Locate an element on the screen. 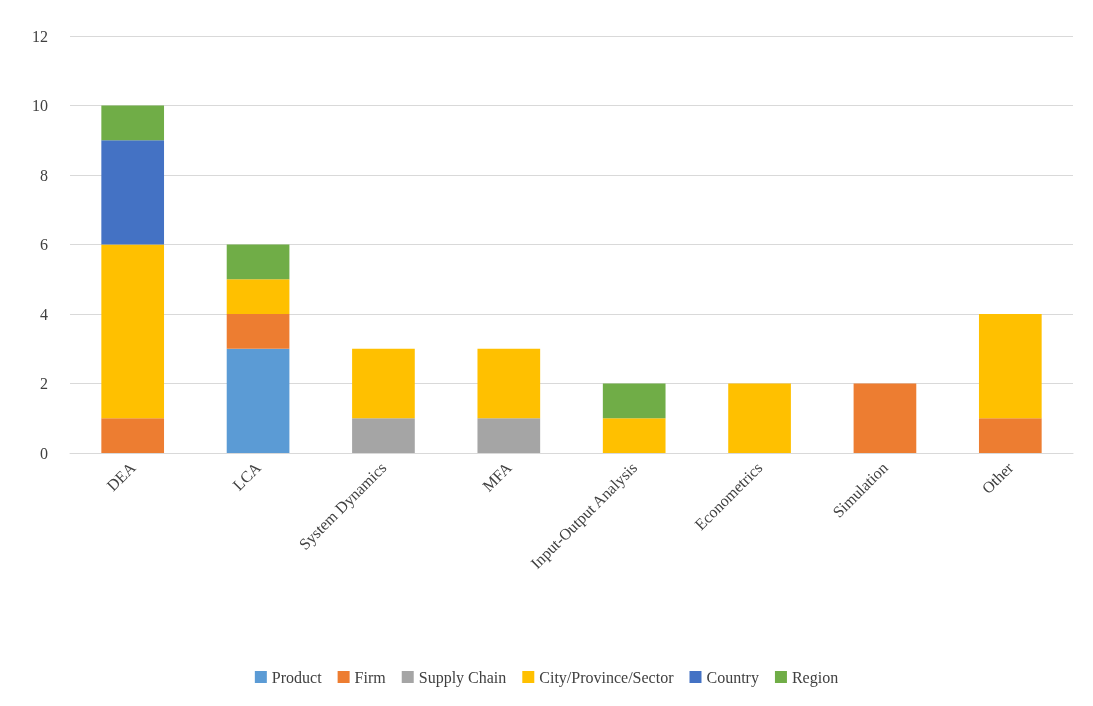 The height and width of the screenshot is (706, 1093). legend-label: City/Province/Sector is located at coordinates (607, 677).